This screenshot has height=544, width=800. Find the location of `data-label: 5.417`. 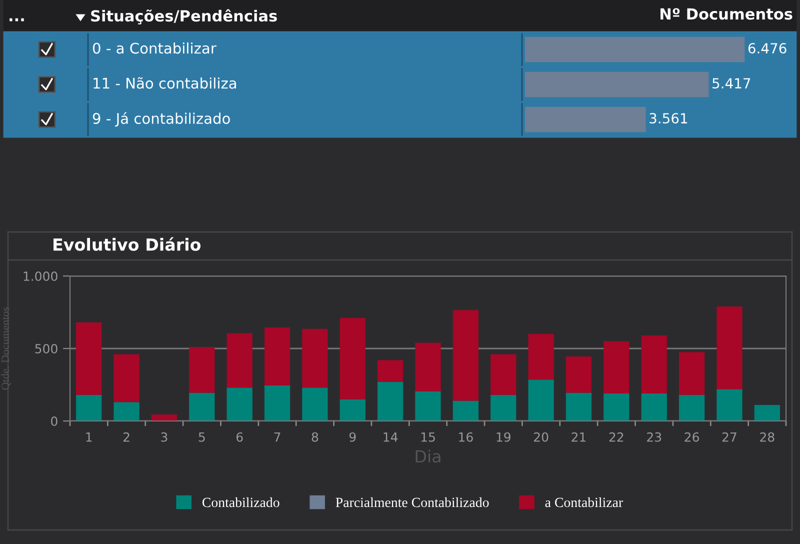

data-label: 5.417 is located at coordinates (731, 83).